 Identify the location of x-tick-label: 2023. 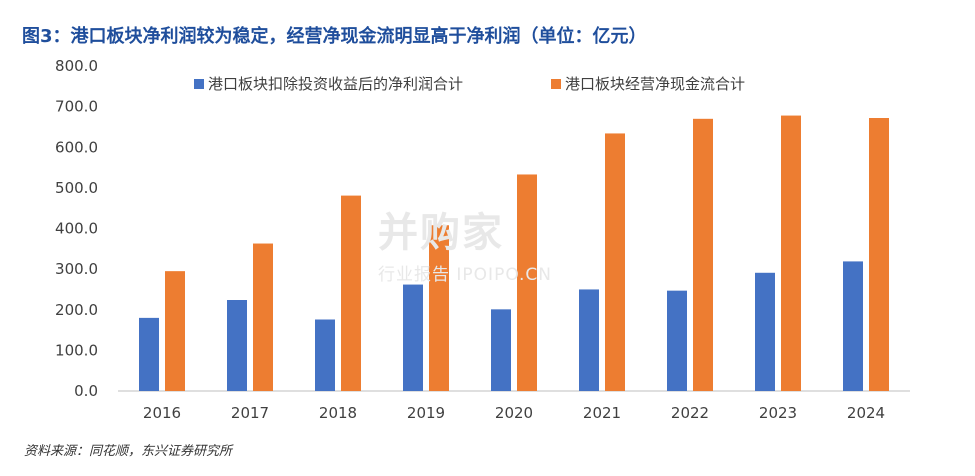
(778, 413).